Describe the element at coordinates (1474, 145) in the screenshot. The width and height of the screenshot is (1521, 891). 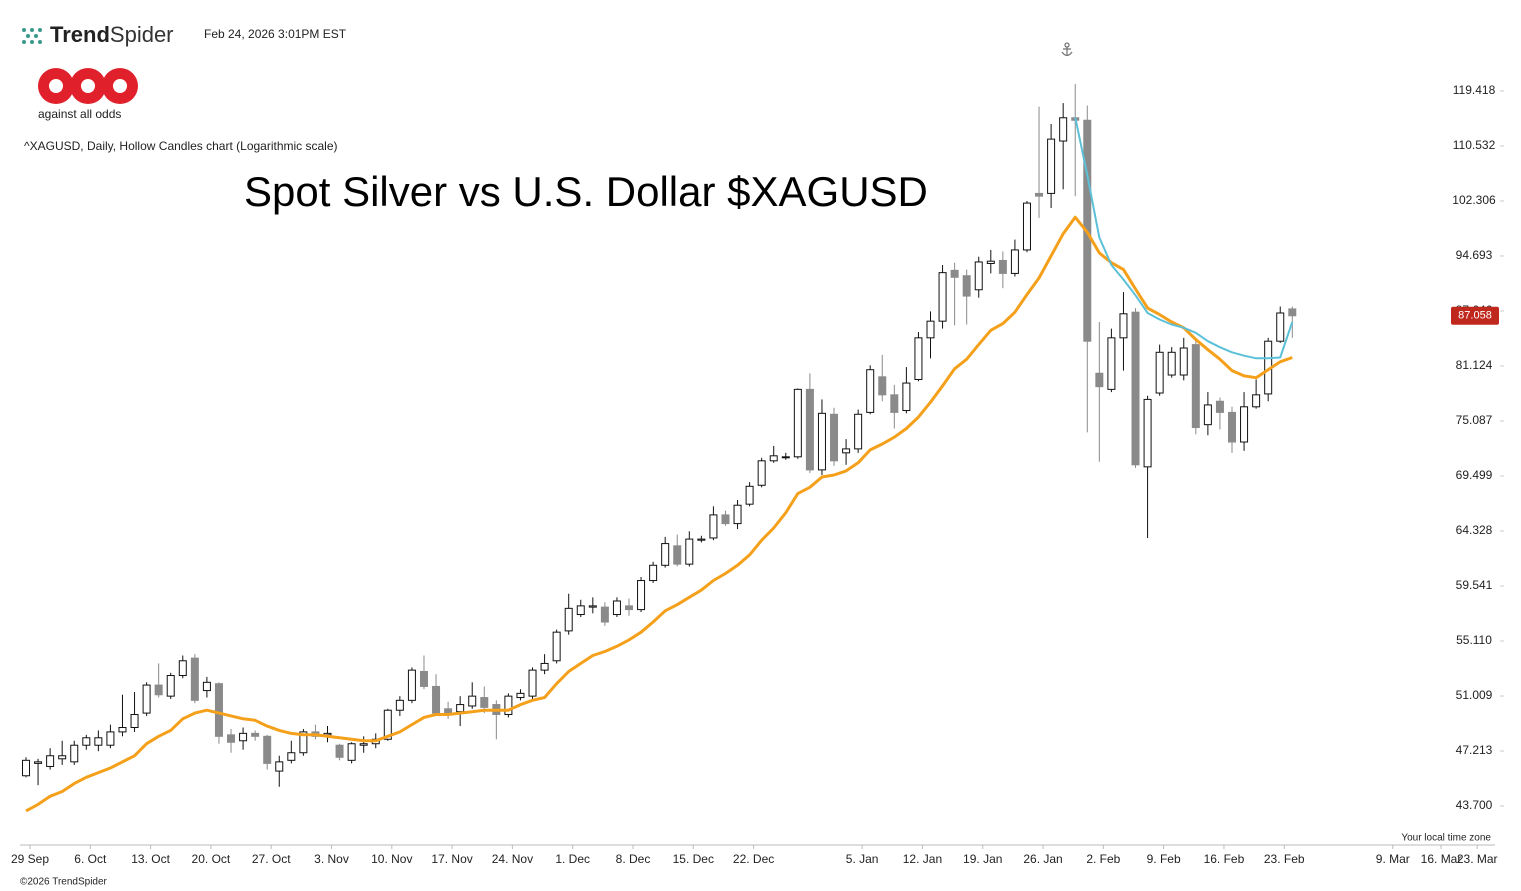
I see `y-tick-label: 110.532` at that location.